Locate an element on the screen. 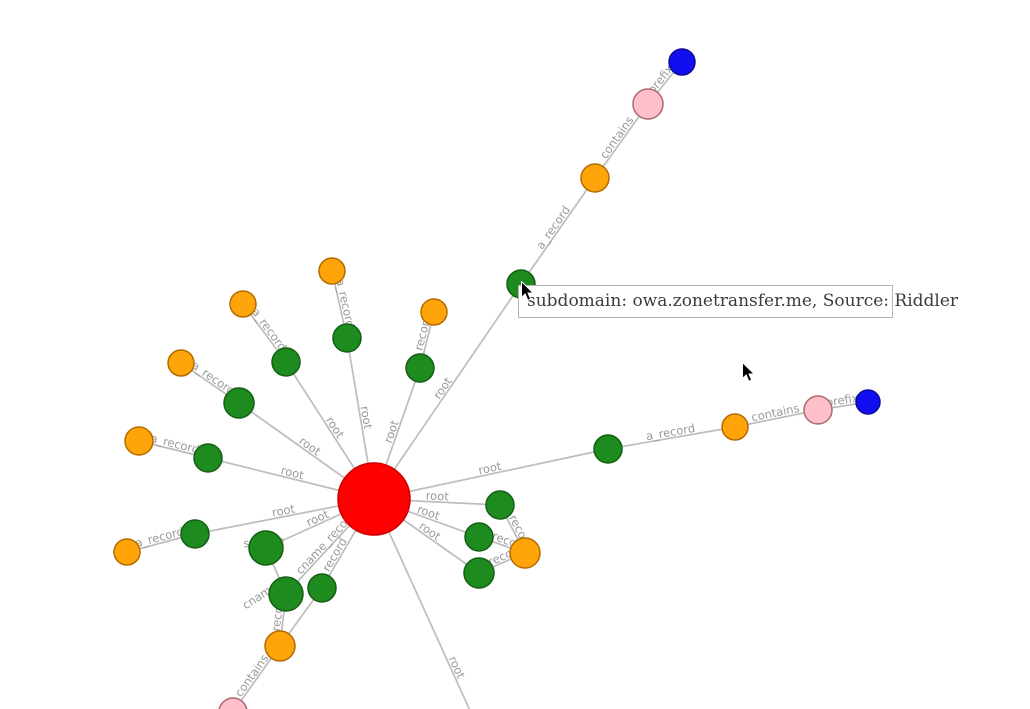 Image resolution: width=1030 pixels, height=709 pixels. node-subdomain-sub9 is located at coordinates (479, 573).